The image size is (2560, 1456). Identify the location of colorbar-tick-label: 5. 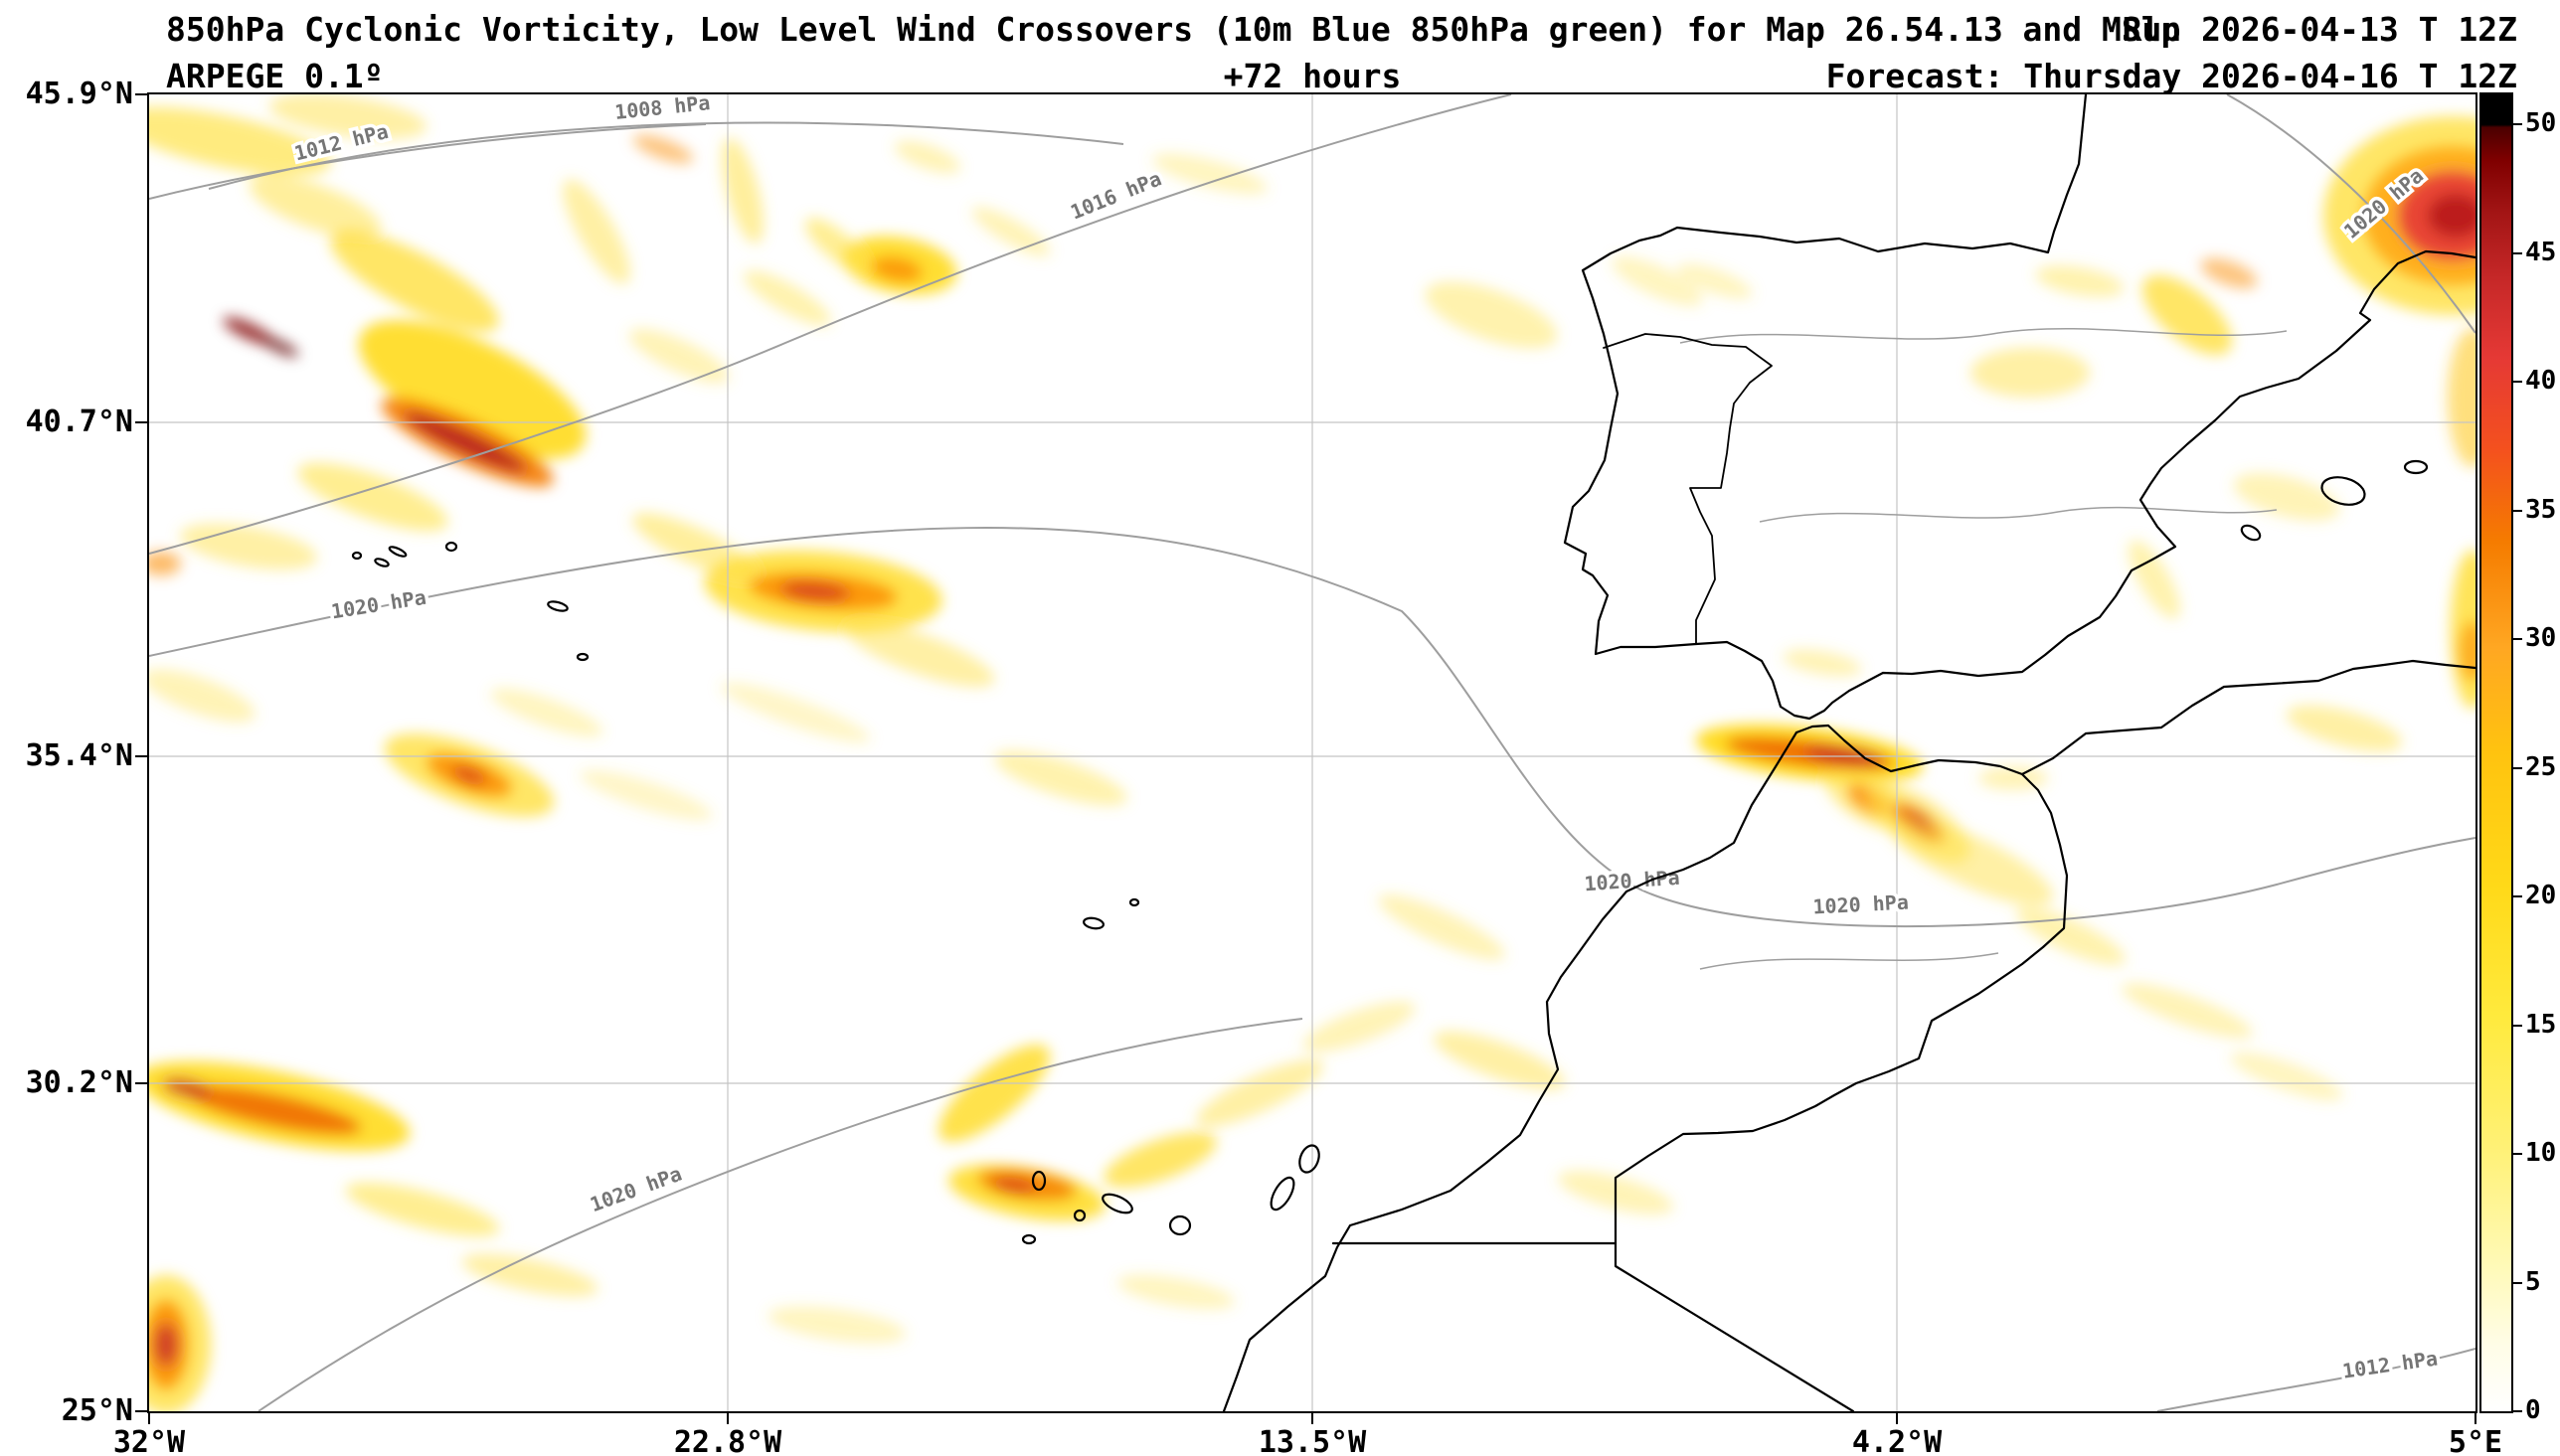
(2533, 1282).